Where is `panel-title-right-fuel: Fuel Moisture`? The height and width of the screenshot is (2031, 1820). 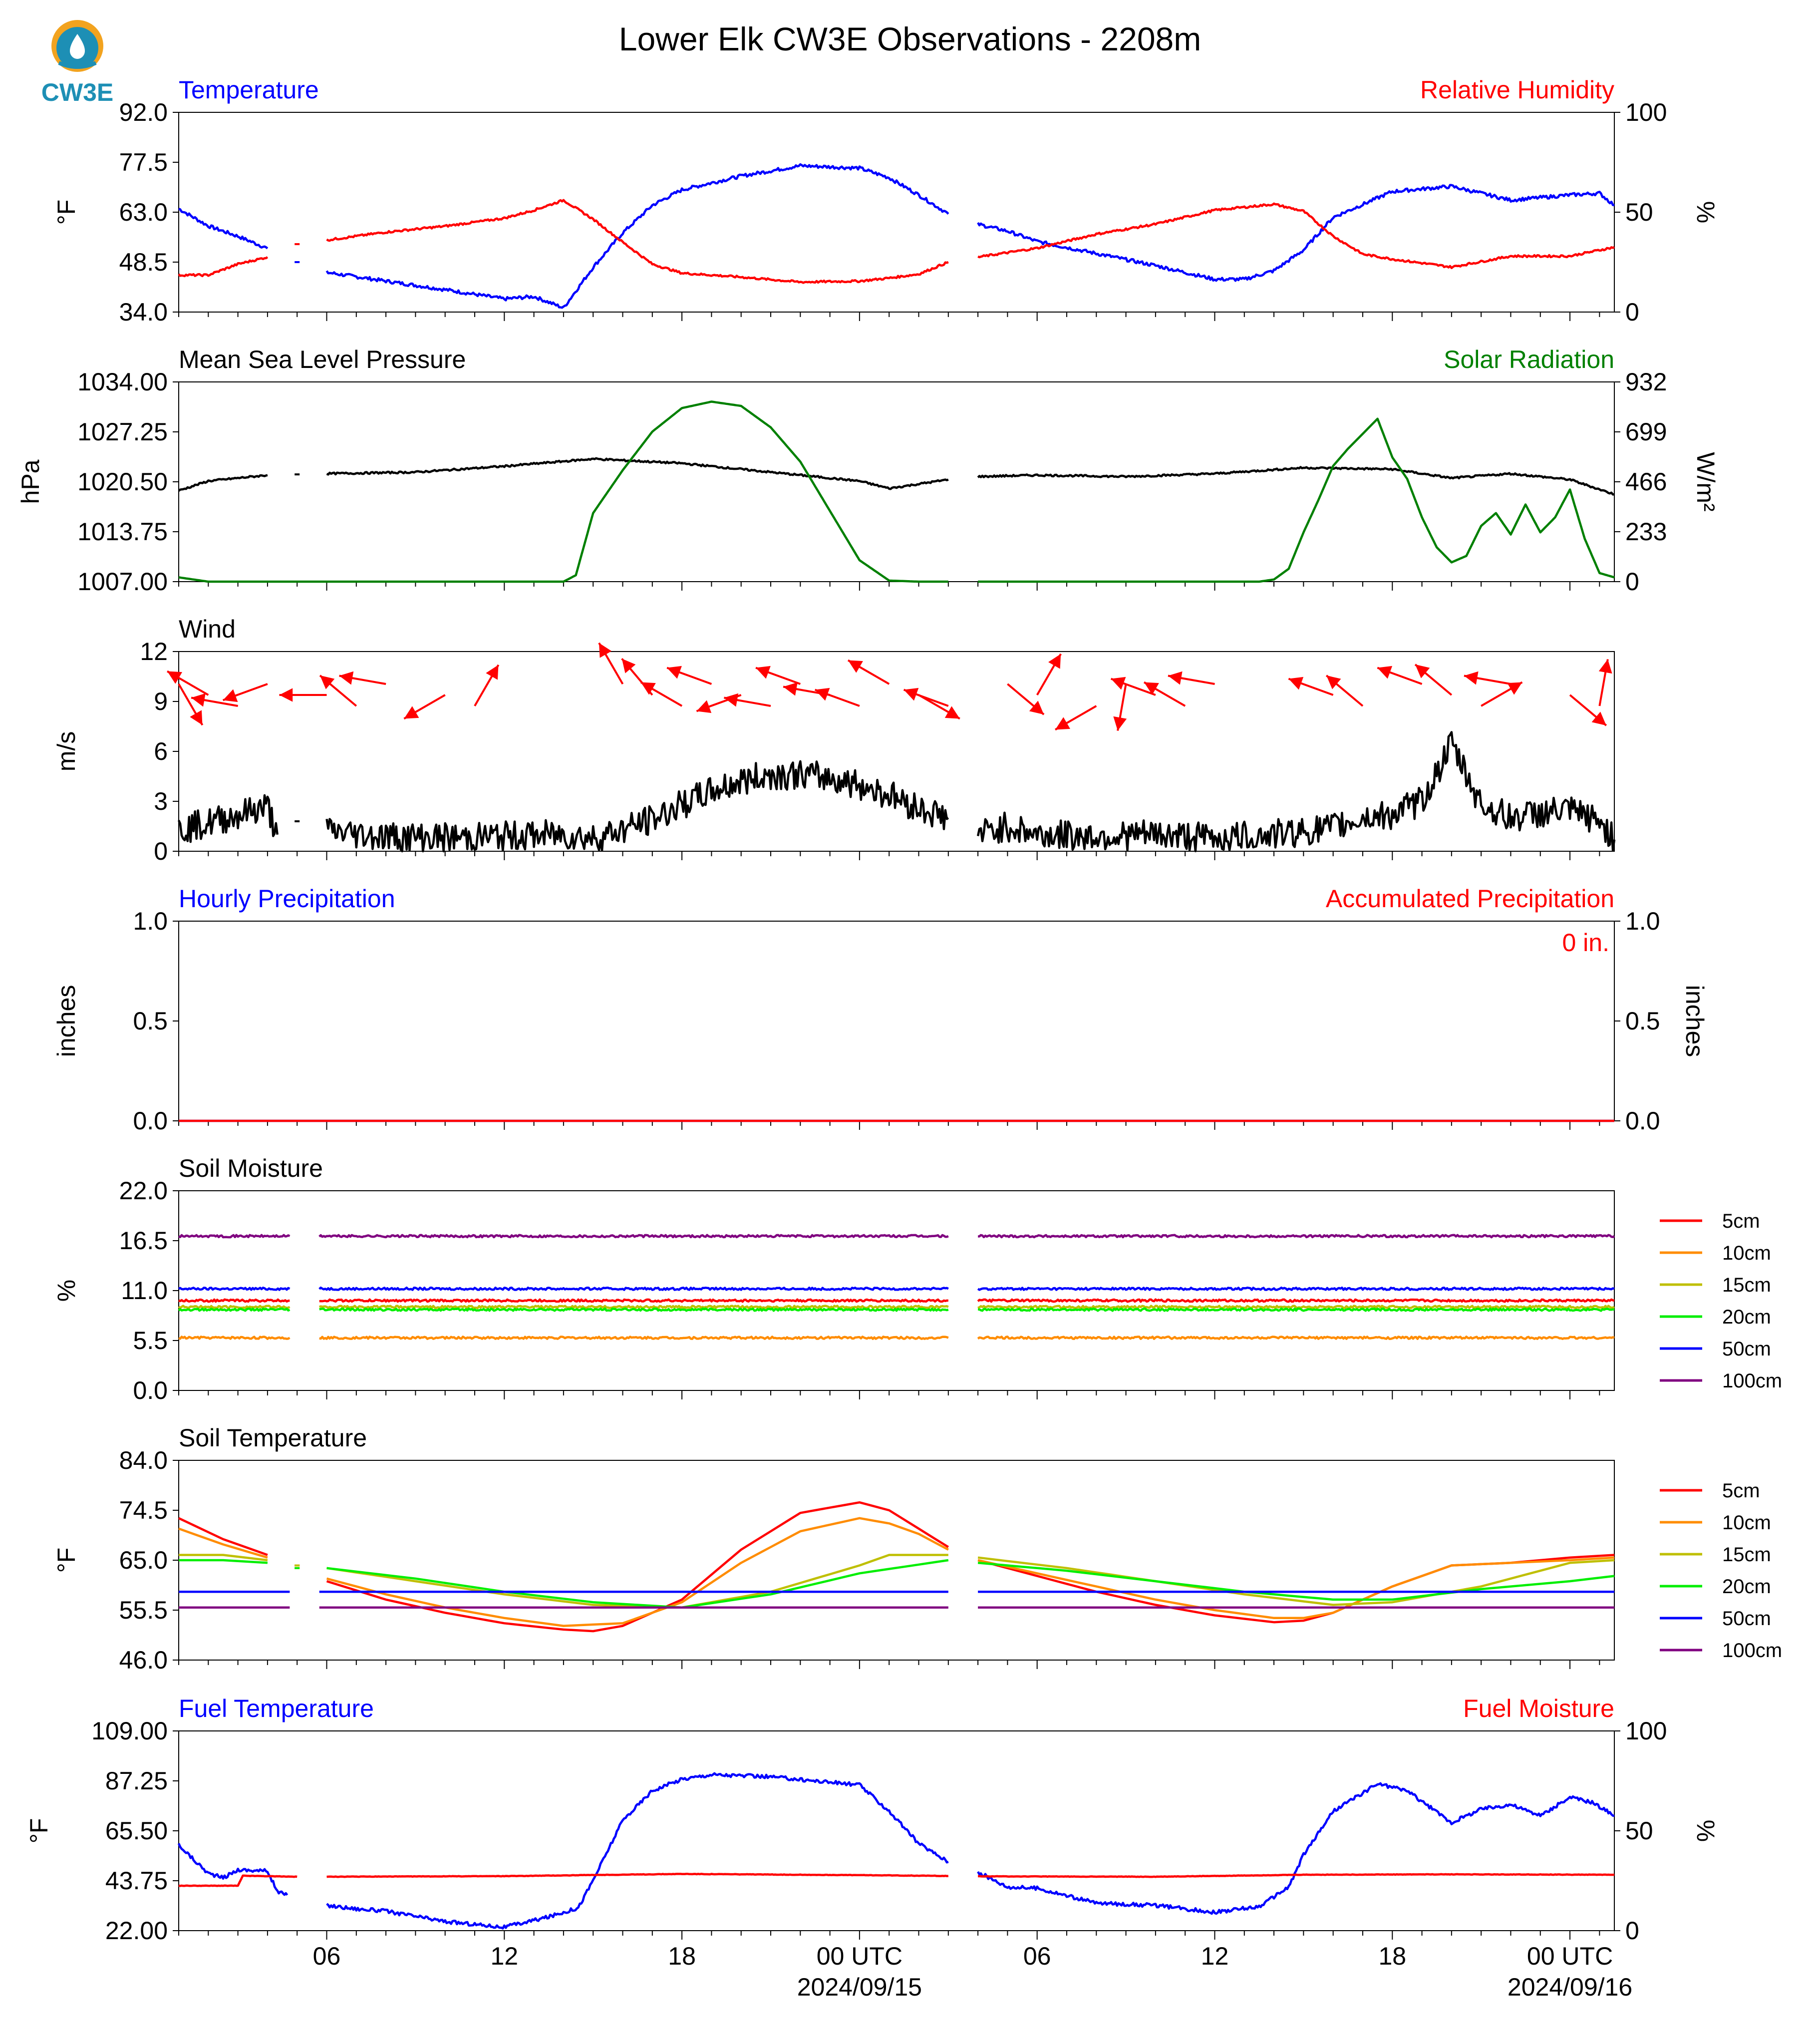 panel-title-right-fuel: Fuel Moisture is located at coordinates (1538, 1708).